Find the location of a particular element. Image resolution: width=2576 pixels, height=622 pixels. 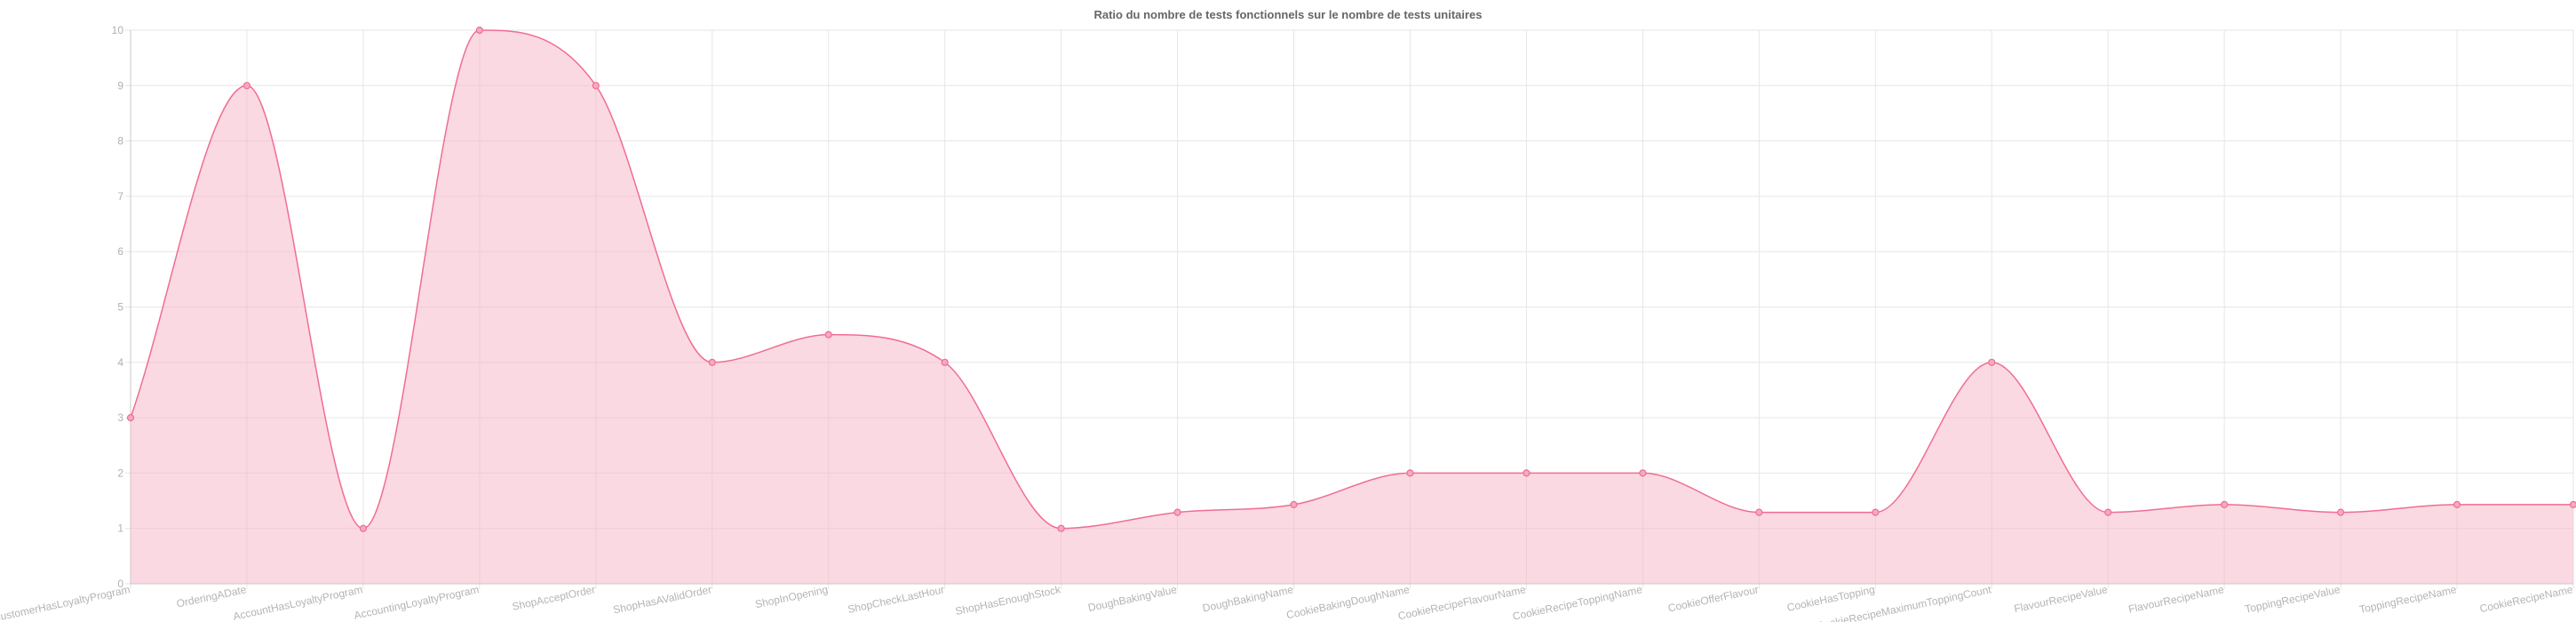

x-tick-label: CookieOfferFlavour is located at coordinates (1712, 599).